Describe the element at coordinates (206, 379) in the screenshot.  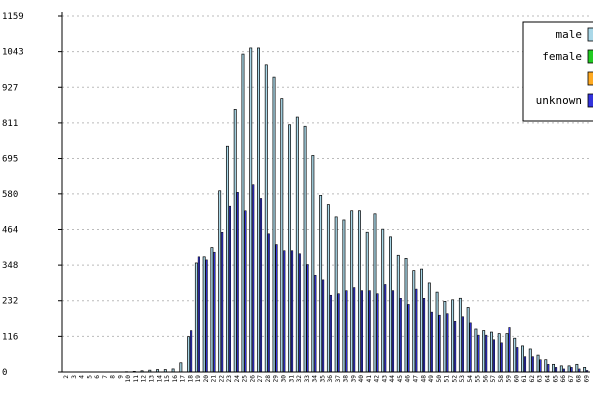
I see `x-tick-label: 20` at that location.